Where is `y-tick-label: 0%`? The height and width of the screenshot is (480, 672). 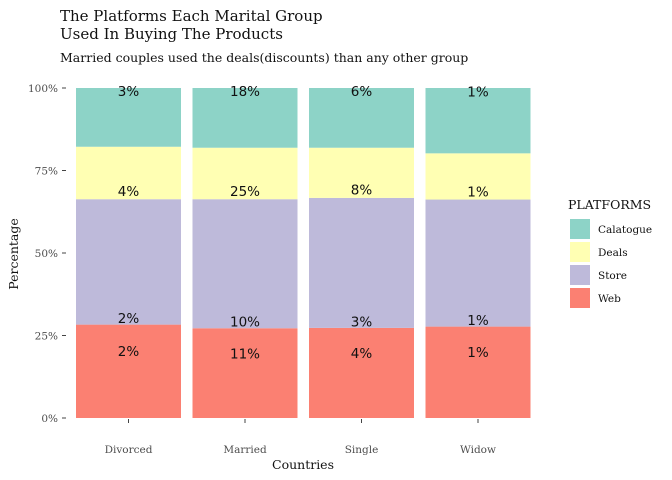
y-tick-label: 0% is located at coordinates (49, 419).